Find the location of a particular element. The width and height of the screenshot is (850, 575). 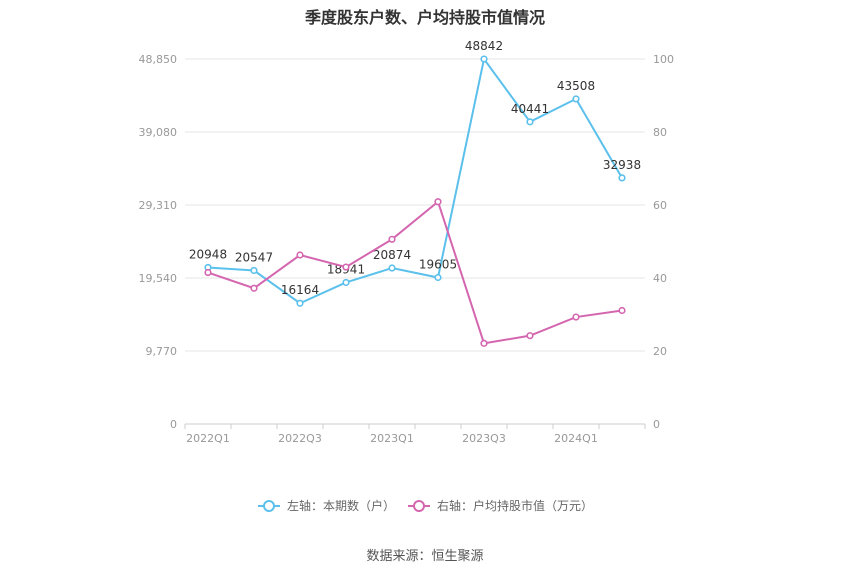

y-right-tick-label: 40 is located at coordinates (660, 278).